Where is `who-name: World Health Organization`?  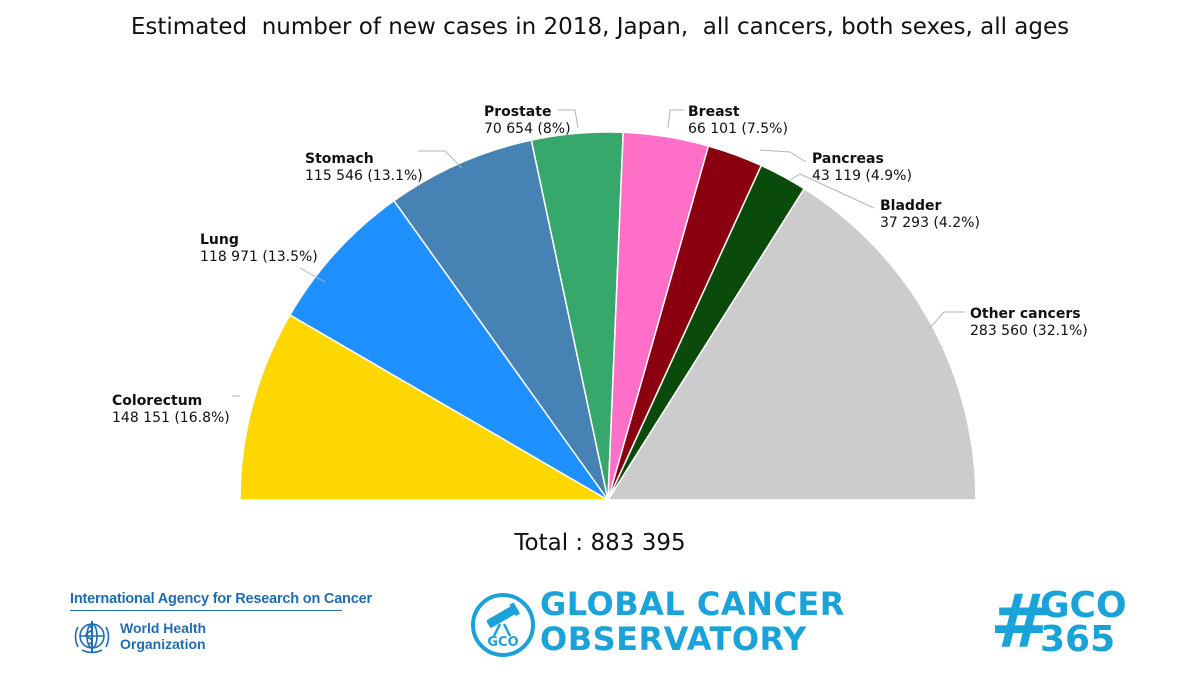 who-name: World Health Organization is located at coordinates (163, 636).